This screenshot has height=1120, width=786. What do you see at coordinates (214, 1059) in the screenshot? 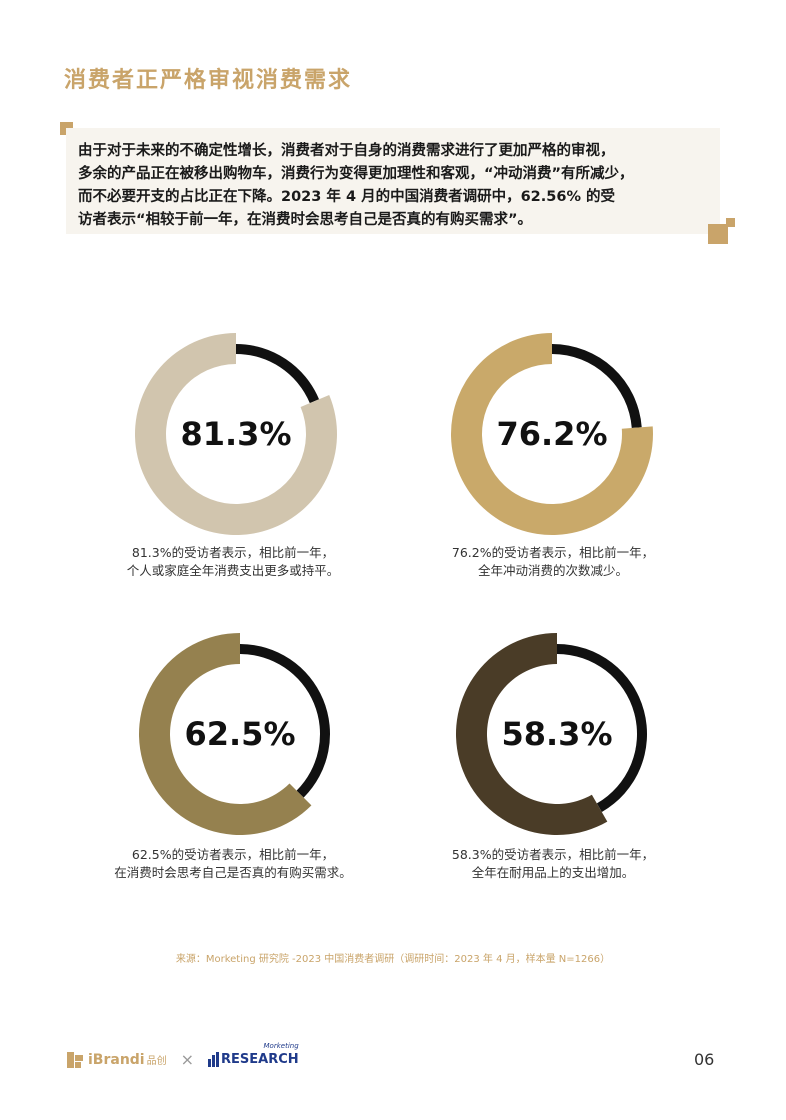
I see `bar-chart-icon` at bounding box center [214, 1059].